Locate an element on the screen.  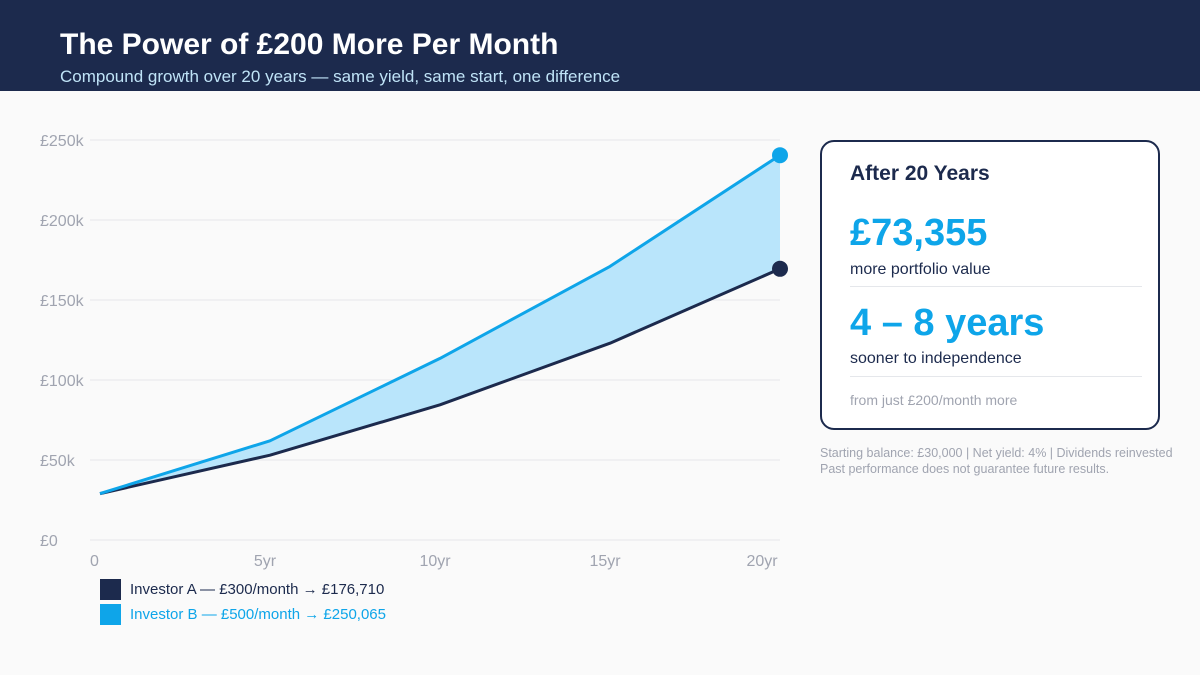
y-tick-label: £50k is located at coordinates (58, 461).